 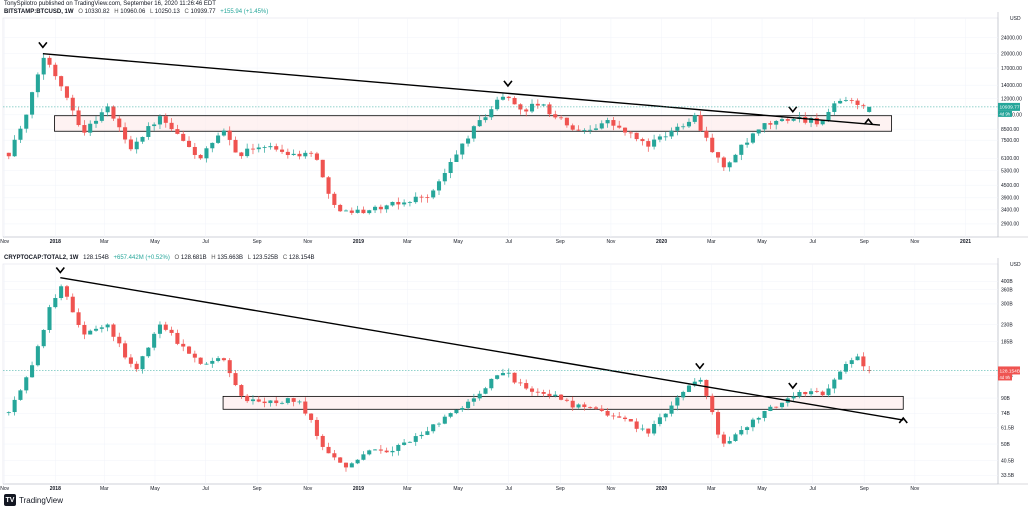 What do you see at coordinates (155, 242) in the screenshot?
I see `x-tick-label: May` at bounding box center [155, 242].